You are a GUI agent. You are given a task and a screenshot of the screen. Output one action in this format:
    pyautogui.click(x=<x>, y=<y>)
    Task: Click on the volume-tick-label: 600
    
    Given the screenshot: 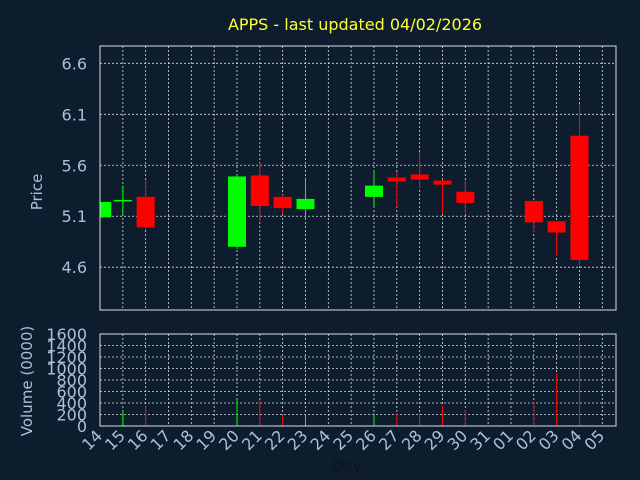 What is the action you would take?
    pyautogui.click(x=71, y=392)
    